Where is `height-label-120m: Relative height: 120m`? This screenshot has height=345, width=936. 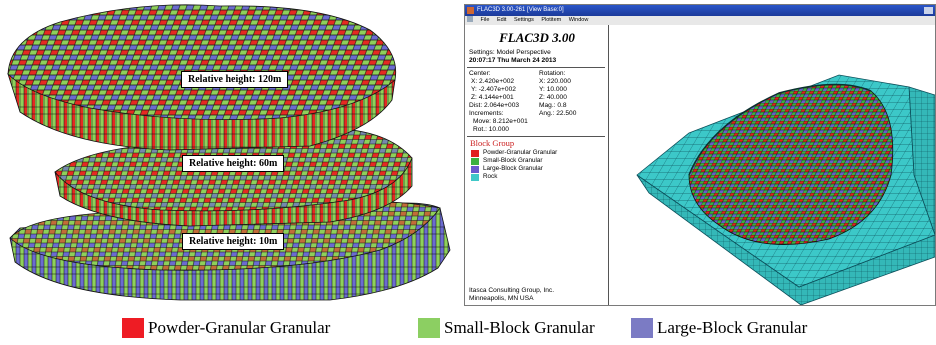 height-label-120m: Relative height: 120m is located at coordinates (235, 79).